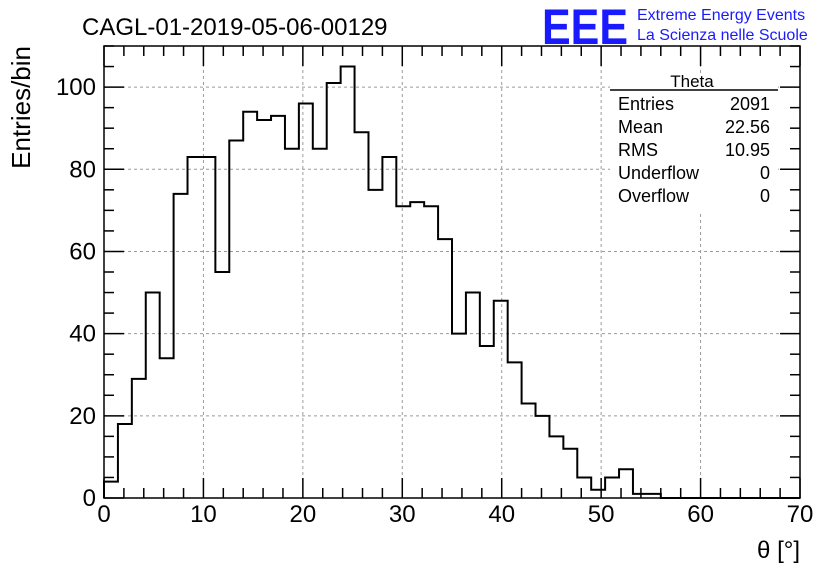 This screenshot has width=836, height=572. I want to click on x-tick-labels: 0 10 20 30 40 50 60 70, so click(455, 514).